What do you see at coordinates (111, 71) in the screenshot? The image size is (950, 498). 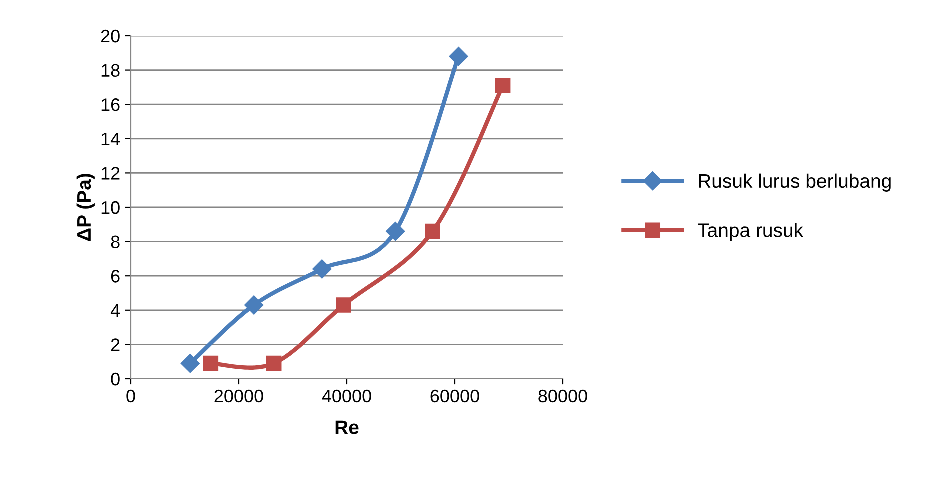 I see `y-tick-label: 18` at bounding box center [111, 71].